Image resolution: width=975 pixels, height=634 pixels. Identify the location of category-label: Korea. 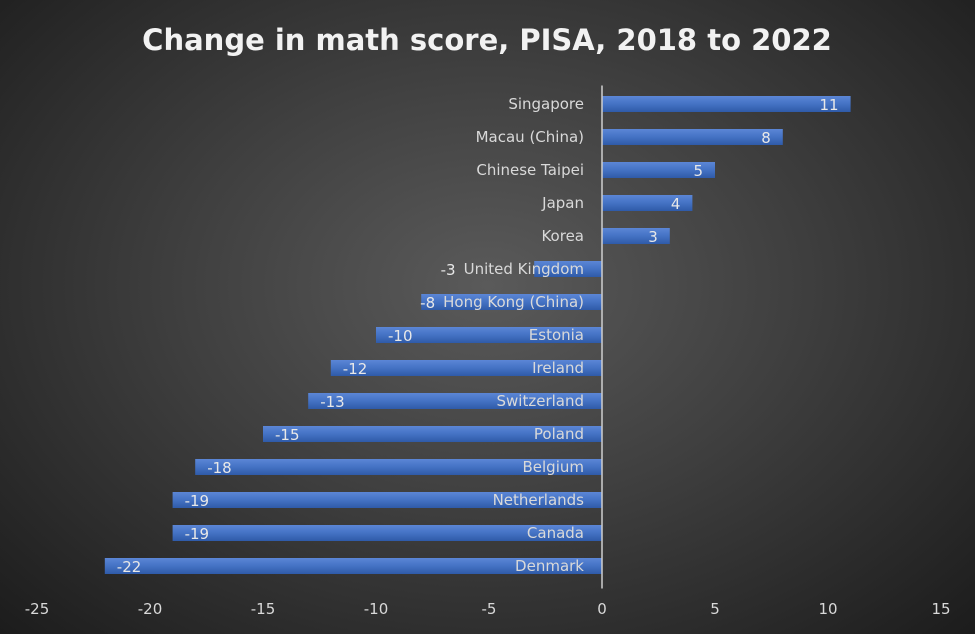
(562, 236).